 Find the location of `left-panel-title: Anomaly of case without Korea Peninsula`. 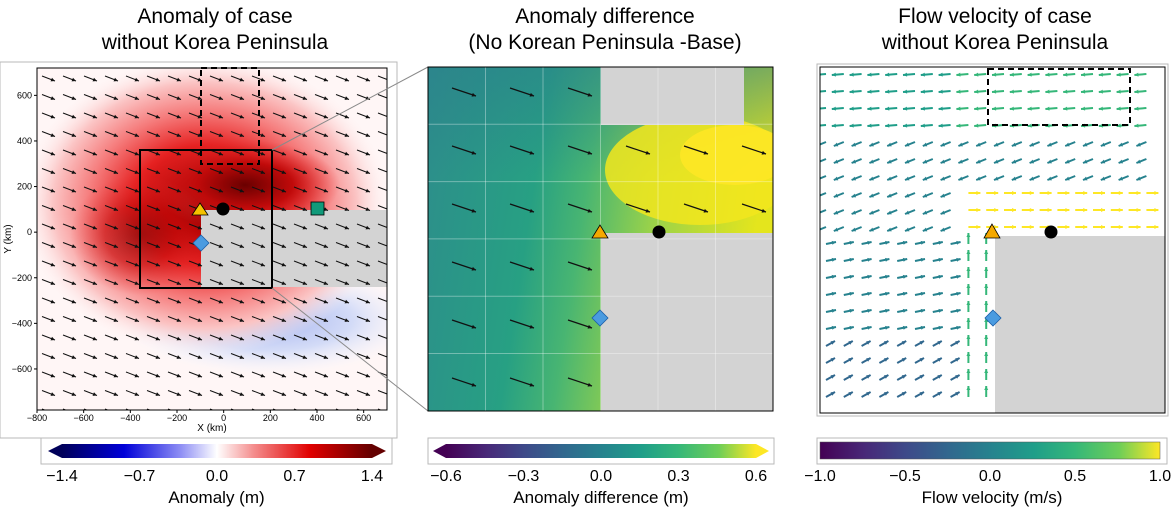

left-panel-title: Anomaly of case without Korea Peninsula is located at coordinates (215, 30).